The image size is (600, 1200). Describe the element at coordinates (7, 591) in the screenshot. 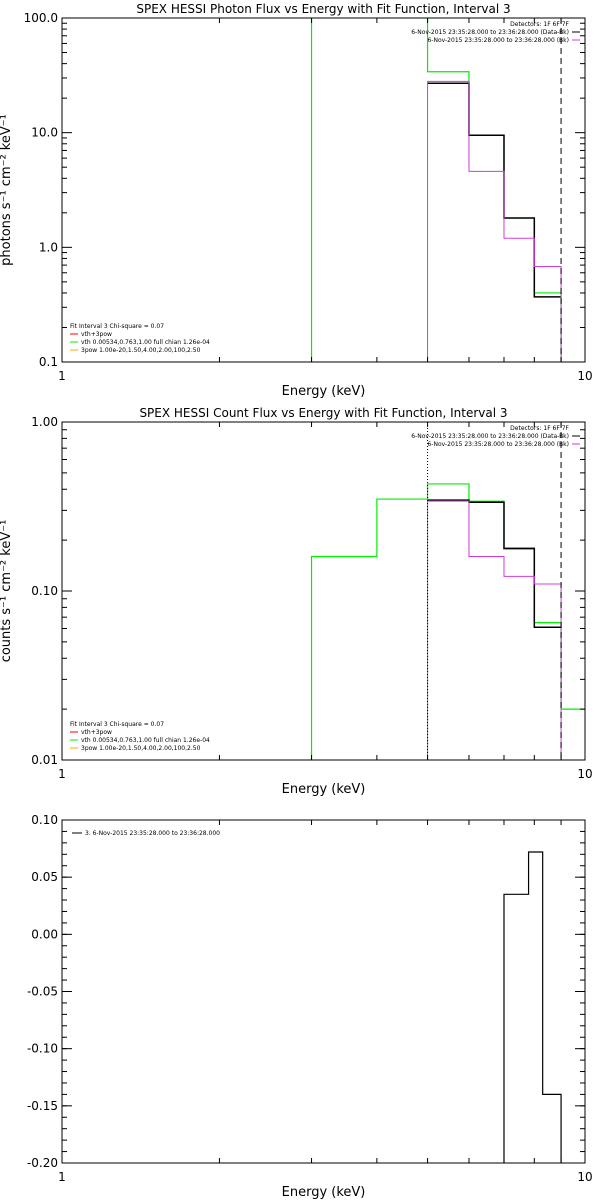

I see `y-axis-label: counts s⁻¹ cm⁻² keV⁻¹` at that location.